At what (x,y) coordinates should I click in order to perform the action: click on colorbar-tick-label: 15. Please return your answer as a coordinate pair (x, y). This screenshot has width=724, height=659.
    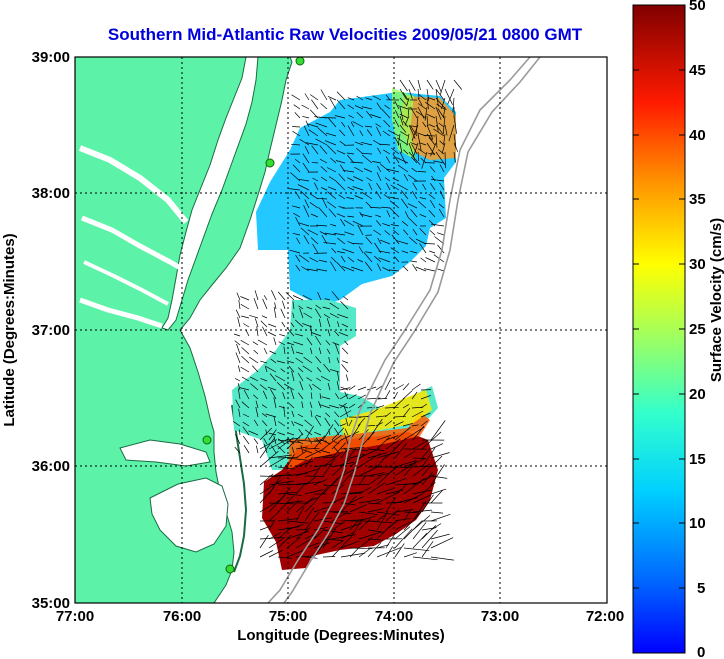
    Looking at the image, I should click on (697, 459).